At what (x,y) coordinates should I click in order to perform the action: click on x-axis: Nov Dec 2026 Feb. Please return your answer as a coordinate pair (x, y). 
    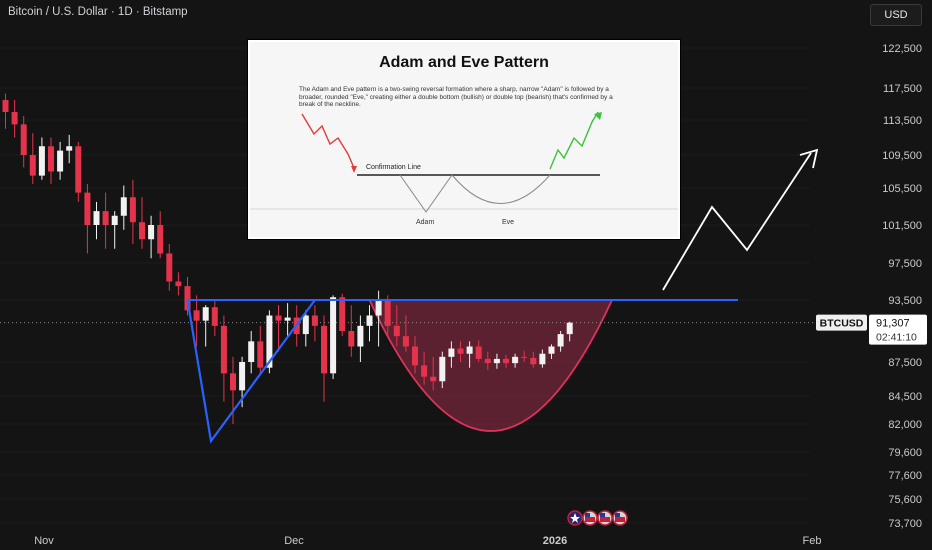
    Looking at the image, I should click on (427, 541).